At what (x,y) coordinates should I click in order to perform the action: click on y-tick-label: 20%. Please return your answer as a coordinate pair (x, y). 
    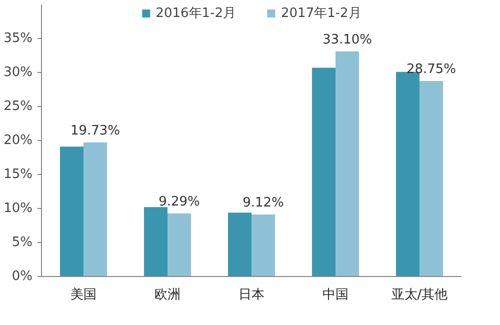
    Looking at the image, I should click on (18, 140).